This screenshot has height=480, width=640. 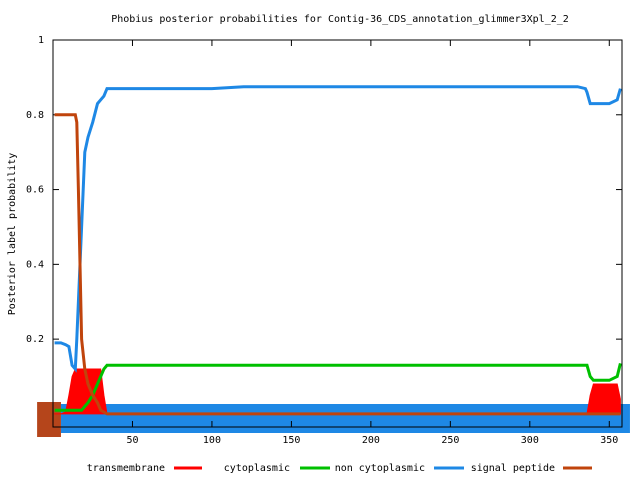 What do you see at coordinates (212, 440) in the screenshot?
I see `x-tick-label: 100` at bounding box center [212, 440].